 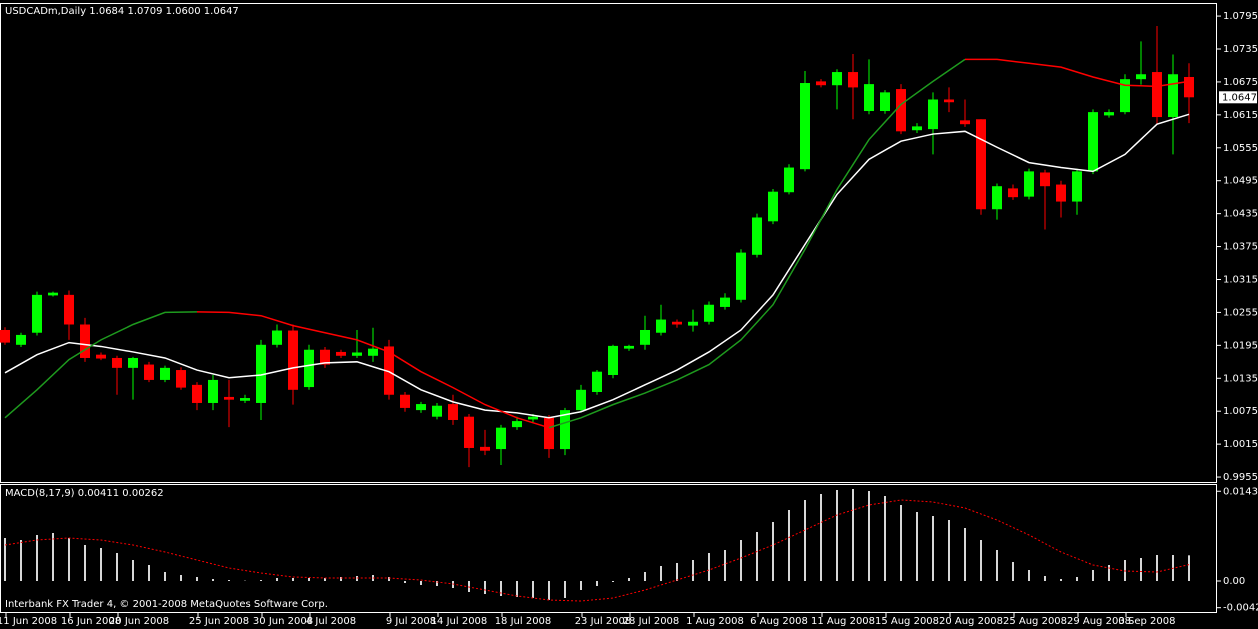 What do you see at coordinates (459, 621) in the screenshot?
I see `x-tick-label: 14 Jul 2008` at bounding box center [459, 621].